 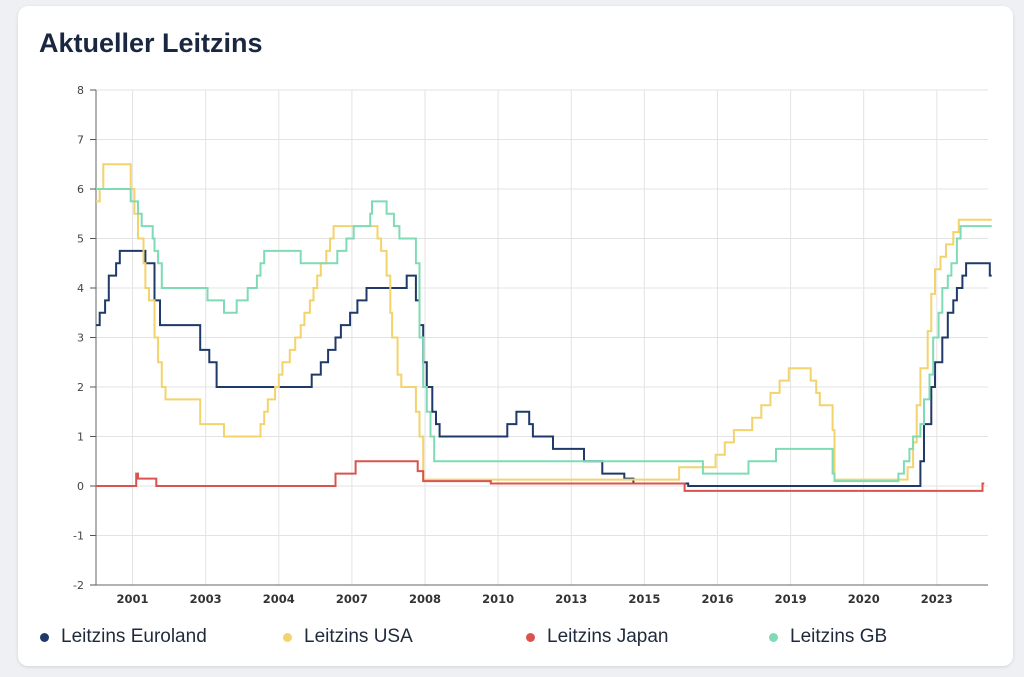 What do you see at coordinates (352, 599) in the screenshot?
I see `x-tick-label: 2007` at bounding box center [352, 599].